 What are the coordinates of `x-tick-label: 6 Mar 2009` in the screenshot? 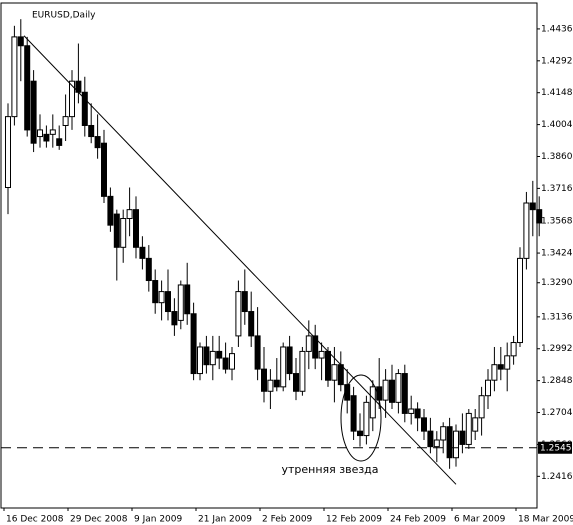 It's located at (480, 520).